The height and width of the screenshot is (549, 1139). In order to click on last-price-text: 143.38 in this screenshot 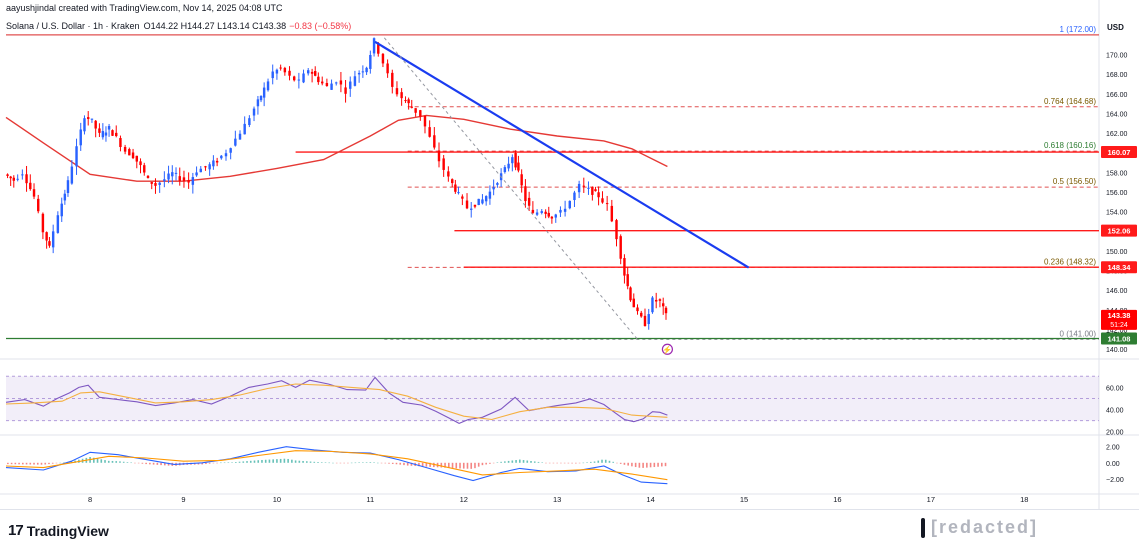, I will do `click(1119, 315)`.